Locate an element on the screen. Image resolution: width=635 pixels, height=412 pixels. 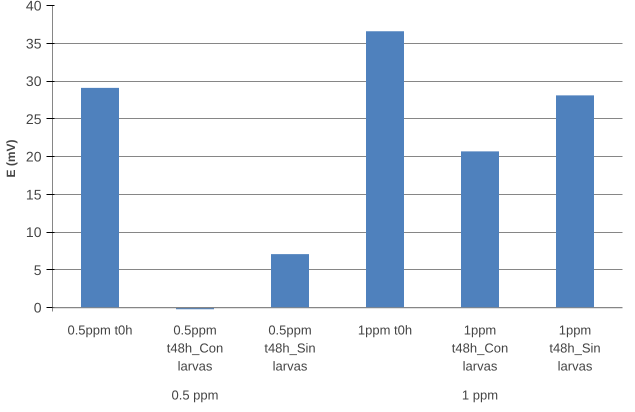
y-tick-label: 40 is located at coordinates (34, 7).